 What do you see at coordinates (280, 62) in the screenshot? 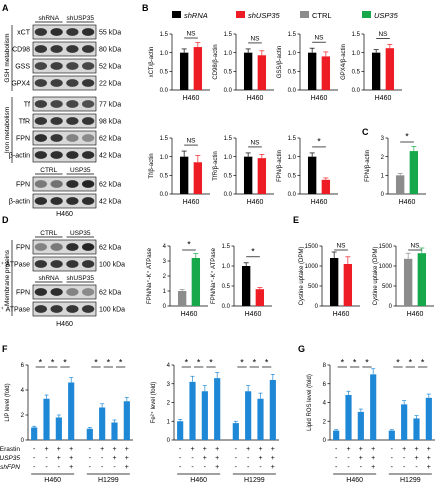
I see `y-axis-label: GSS/β-actin` at bounding box center [280, 62].